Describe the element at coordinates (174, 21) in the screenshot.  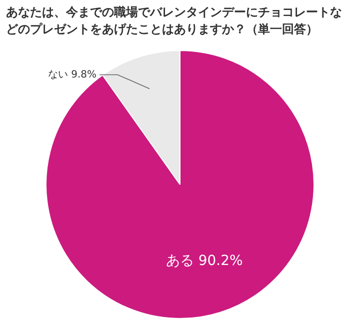
I see `chart-title: あなたは、今までの職場でバレンタインデーにチョコレートなどのプレゼントをあげたことはありますか？（単一回答）` at that location.